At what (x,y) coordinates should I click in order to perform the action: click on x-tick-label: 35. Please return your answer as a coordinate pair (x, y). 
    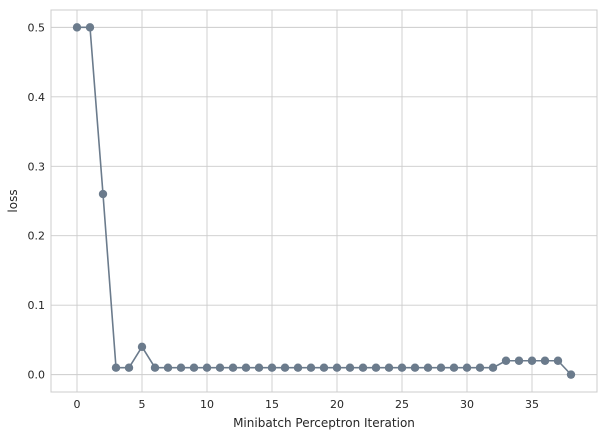
    Looking at the image, I should click on (532, 404).